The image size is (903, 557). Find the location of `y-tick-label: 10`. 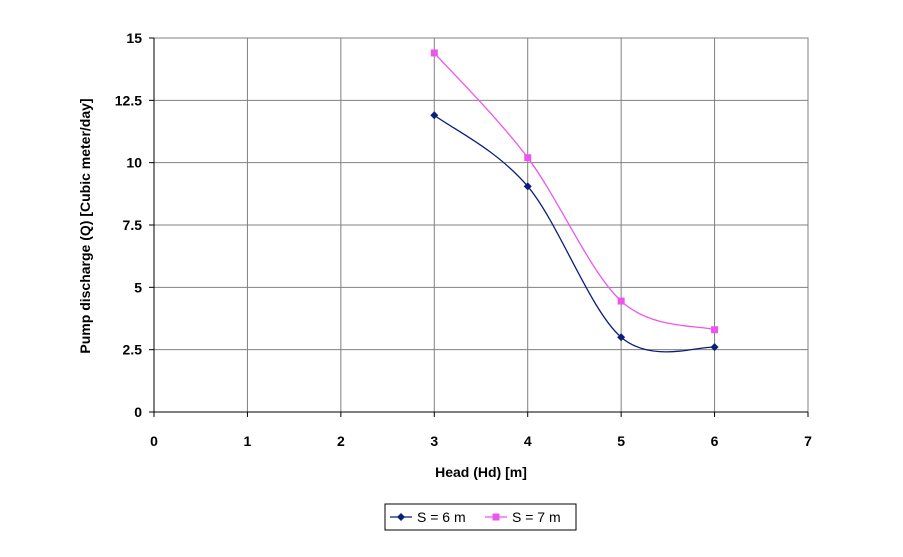

y-tick-label: 10 is located at coordinates (134, 163).